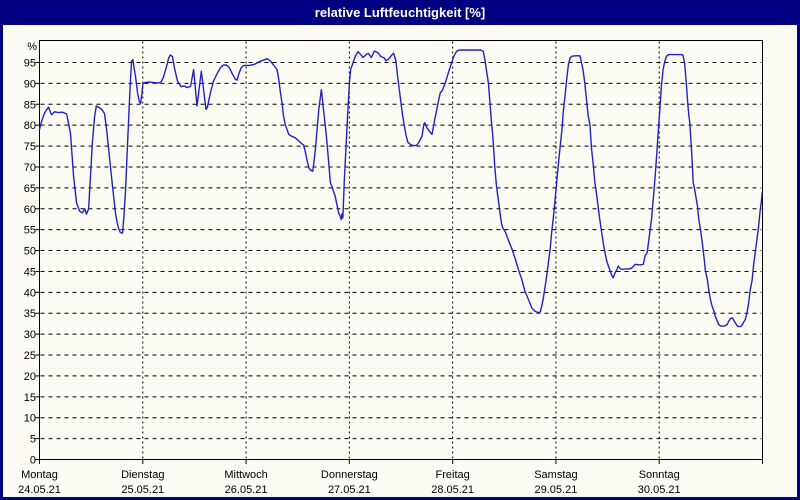 Image resolution: width=800 pixels, height=500 pixels. Describe the element at coordinates (33, 440) in the screenshot. I see `y-tick-label: 5` at that location.